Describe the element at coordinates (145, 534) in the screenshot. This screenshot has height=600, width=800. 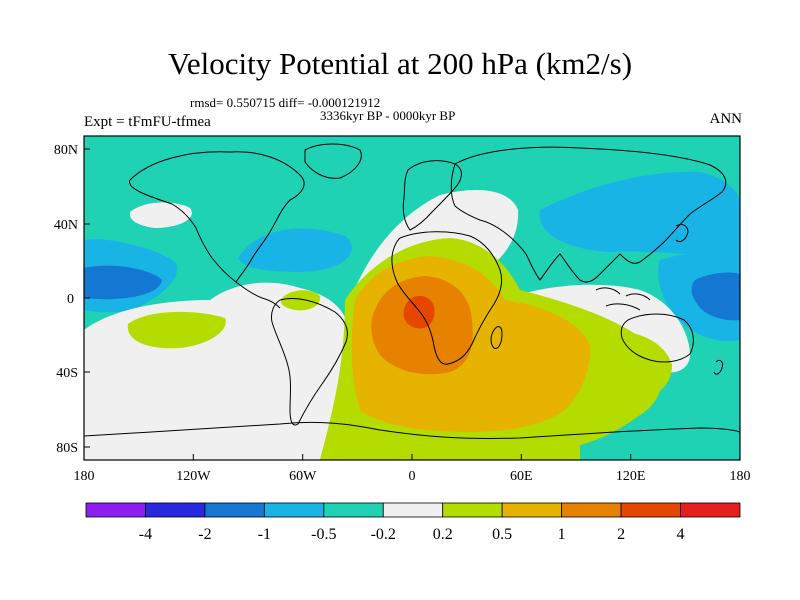
I see `colorbar-label: -4` at that location.